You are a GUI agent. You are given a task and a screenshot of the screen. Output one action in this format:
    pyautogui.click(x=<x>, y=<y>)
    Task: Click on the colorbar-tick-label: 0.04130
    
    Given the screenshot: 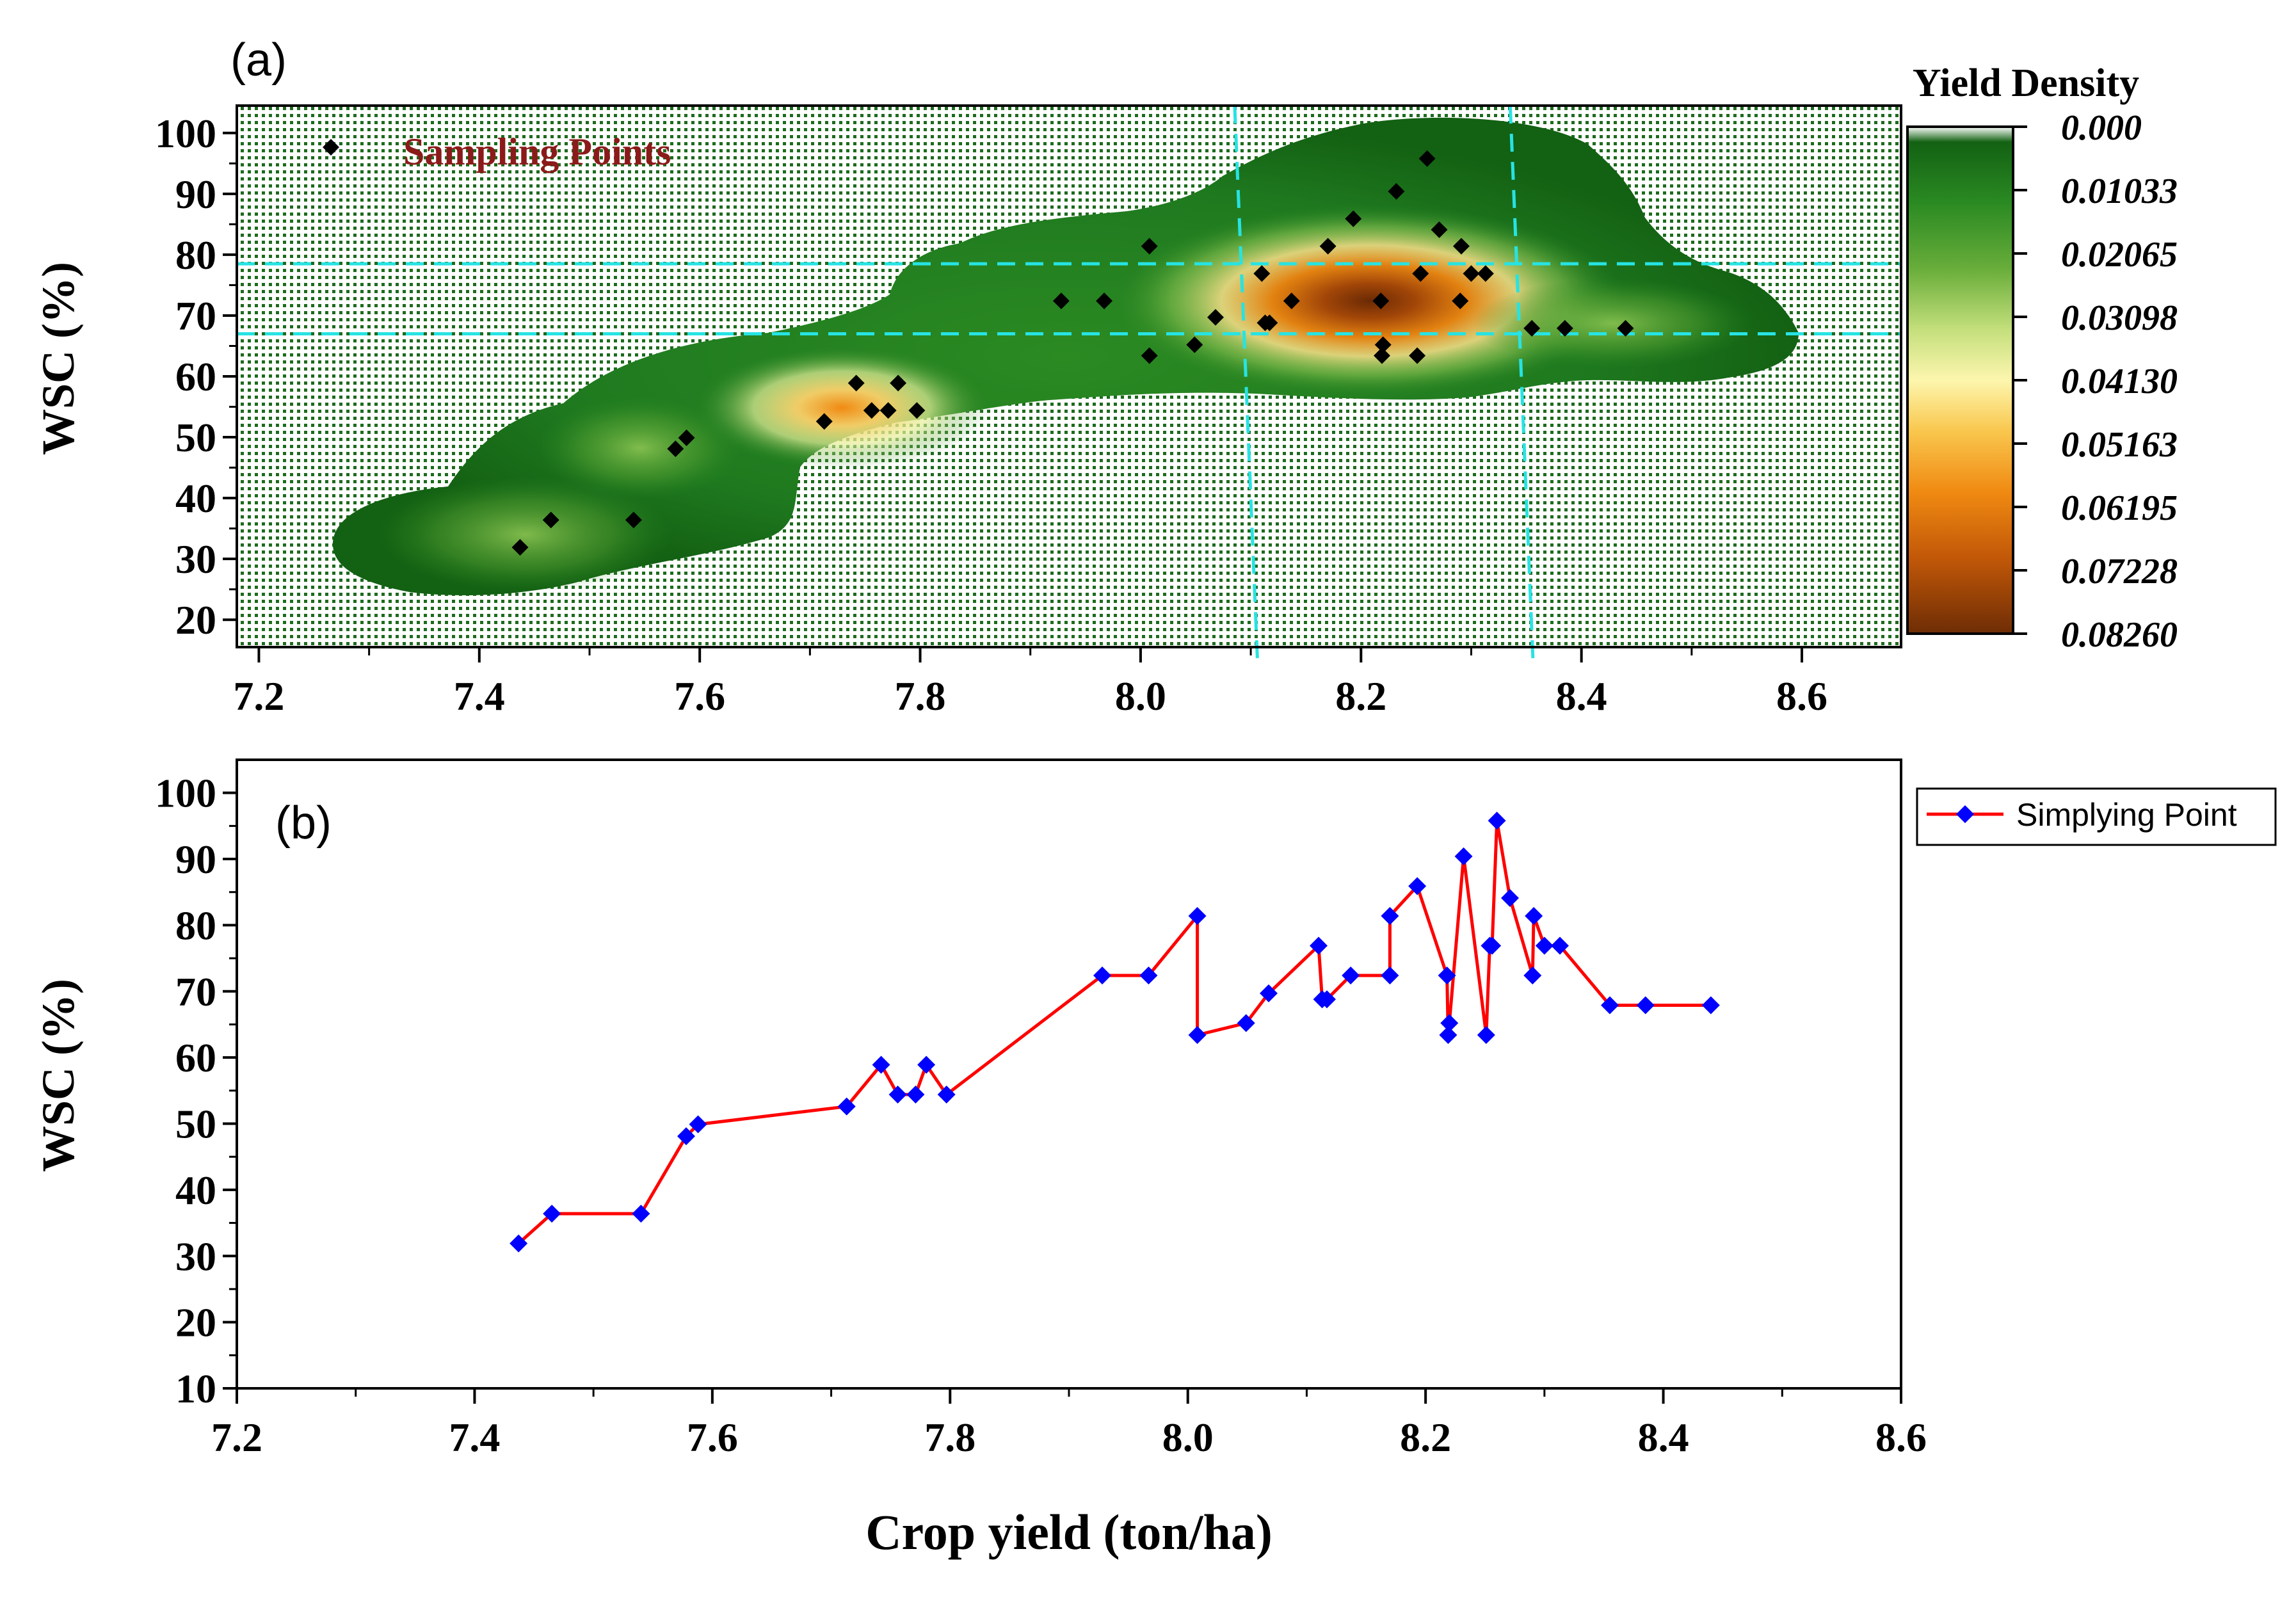 What is the action you would take?
    pyautogui.click(x=2119, y=382)
    